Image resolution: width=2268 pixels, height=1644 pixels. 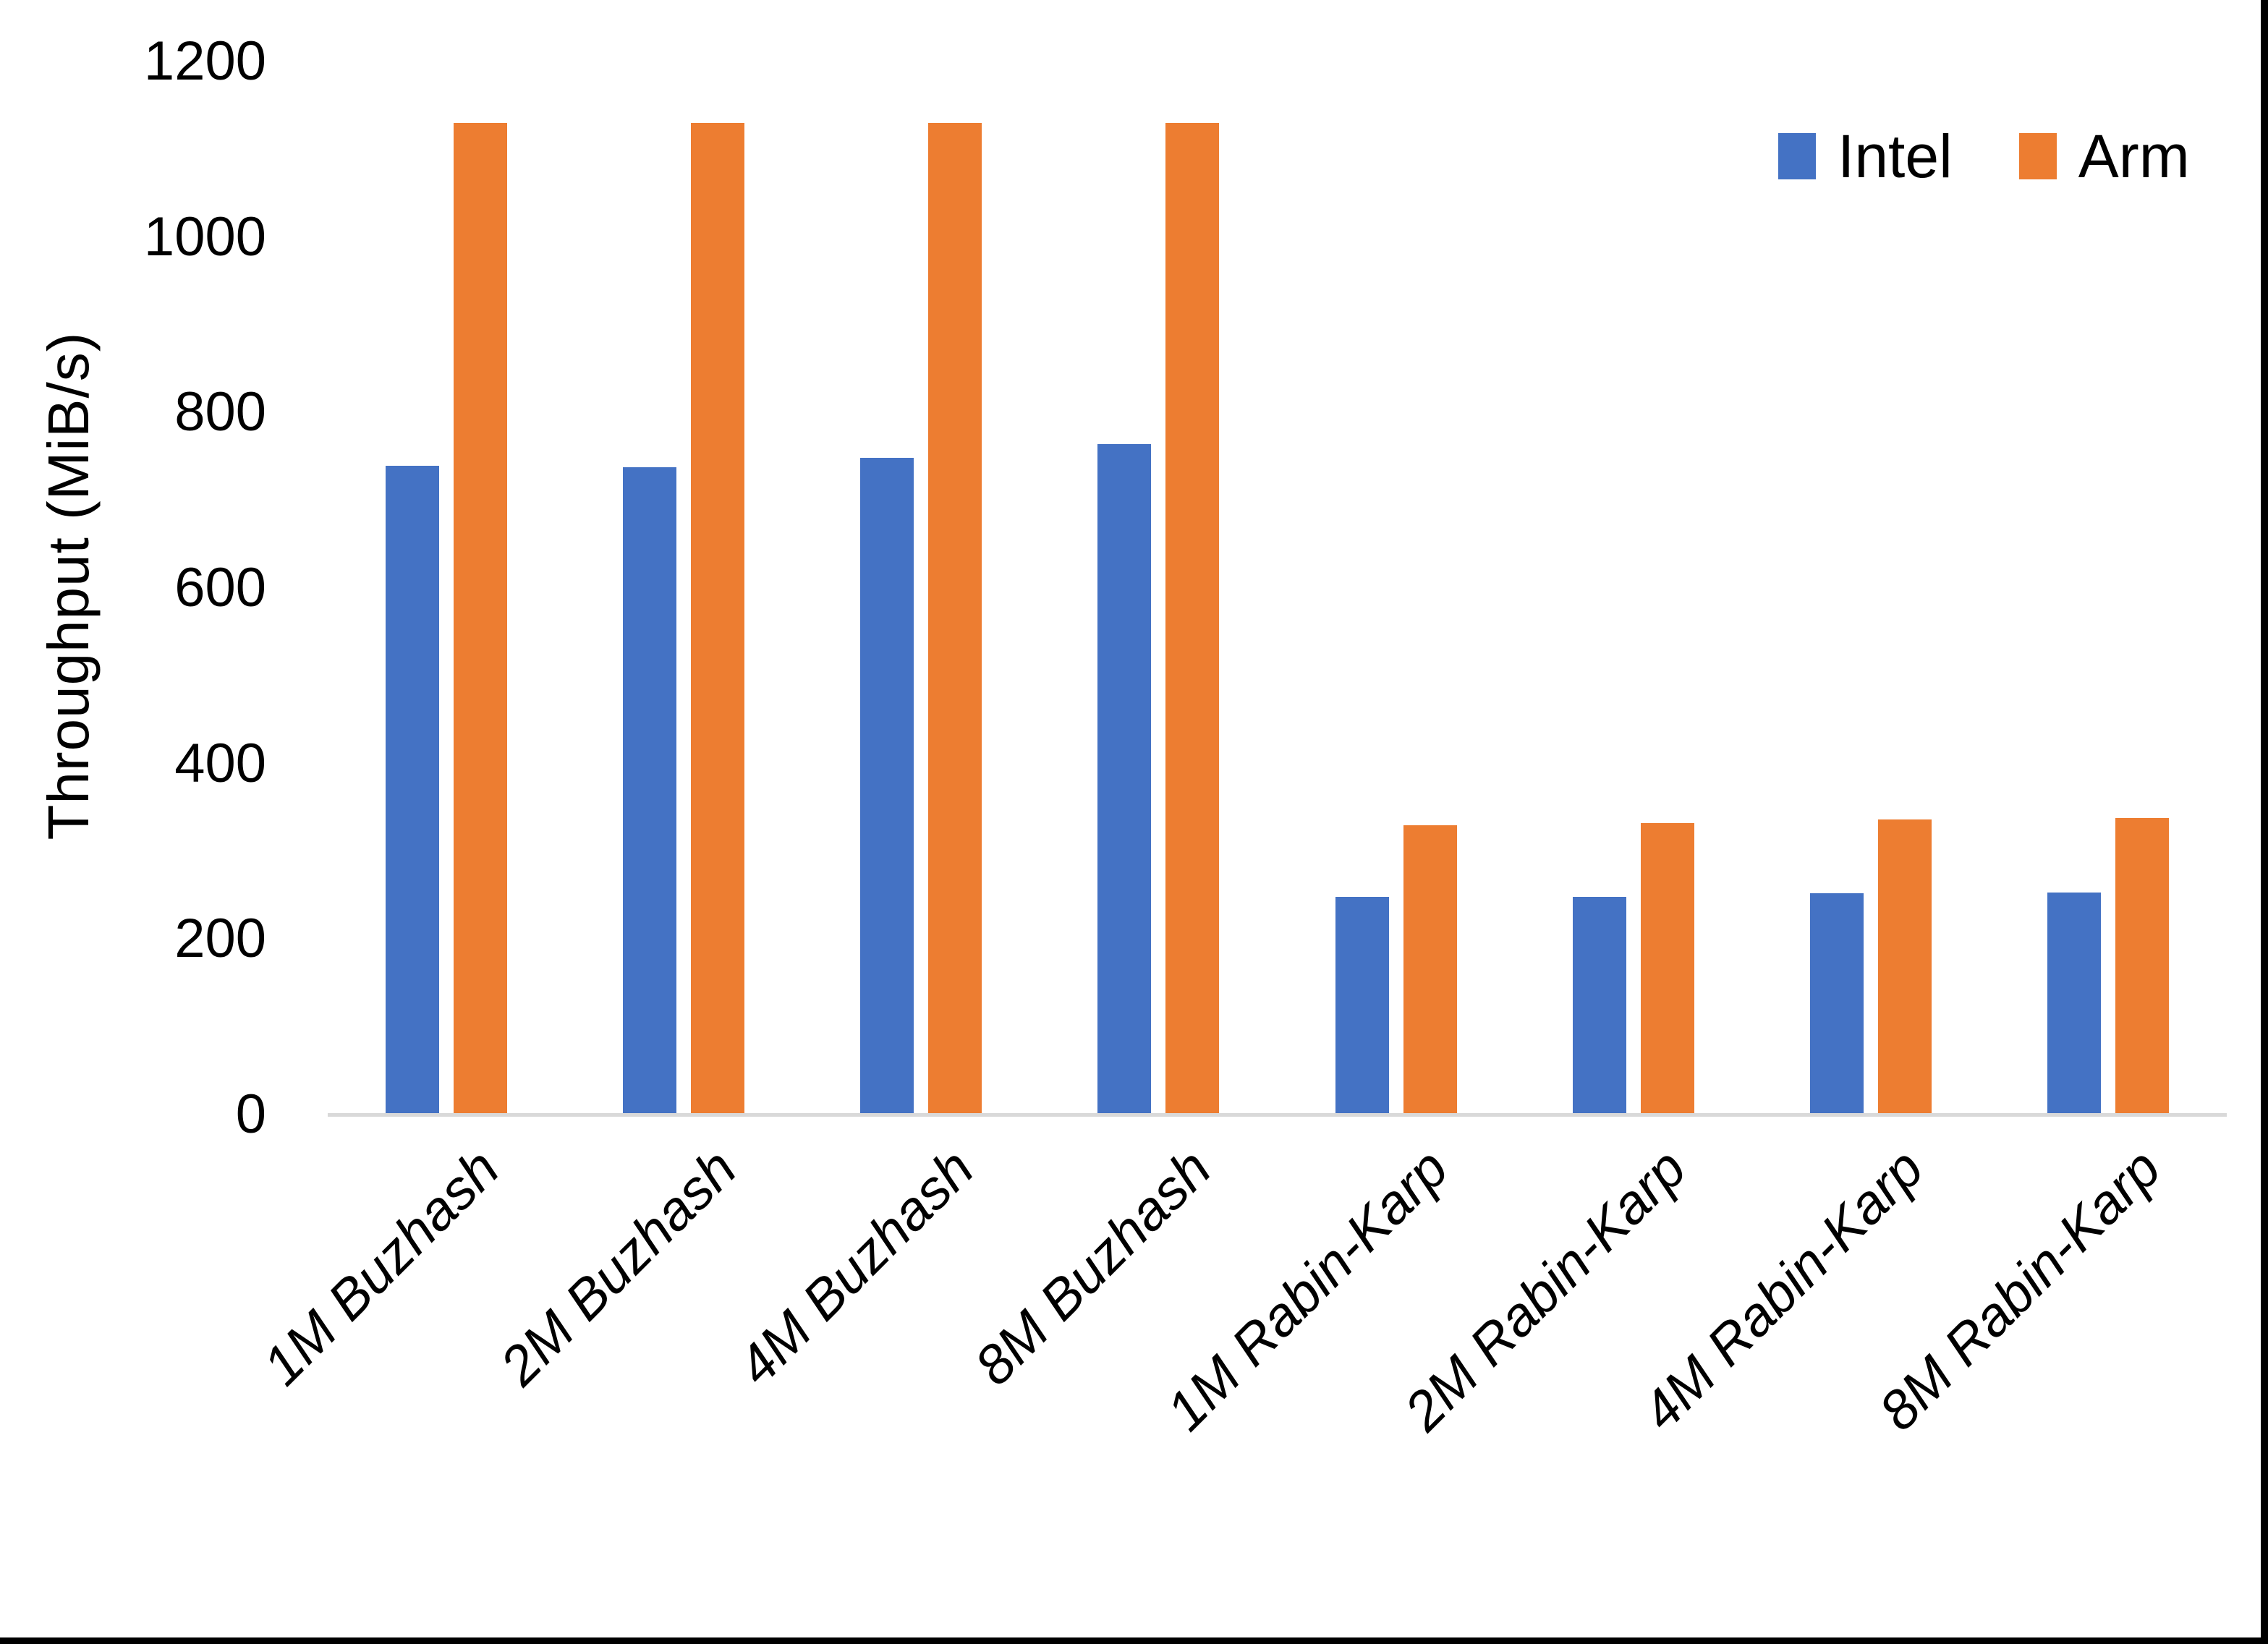 What do you see at coordinates (1277, 1115) in the screenshot?
I see `x-axis-line` at bounding box center [1277, 1115].